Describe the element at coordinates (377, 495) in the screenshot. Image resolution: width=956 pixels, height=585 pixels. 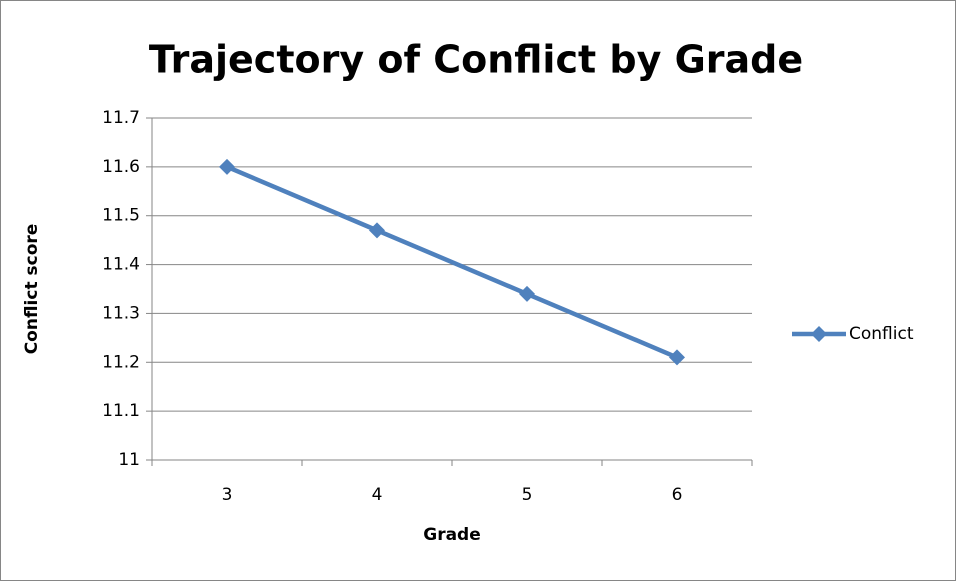
I see `x-tick-label: 4` at that location.